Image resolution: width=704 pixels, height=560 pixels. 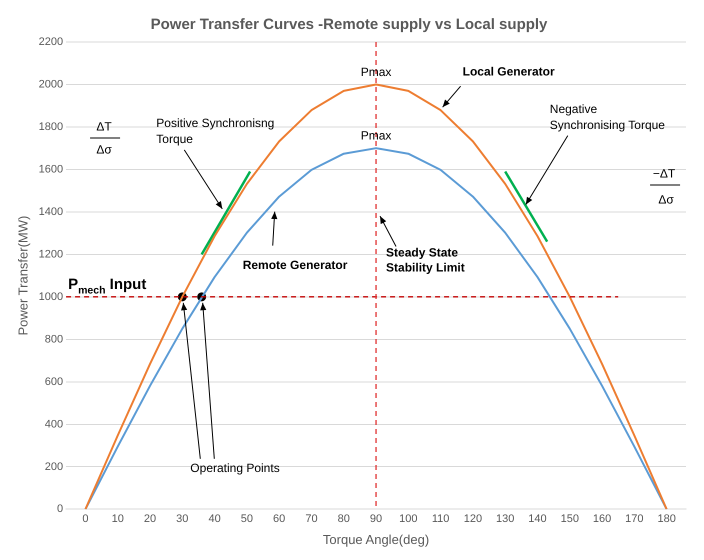 I want to click on x-tick-label: 160, so click(x=602, y=518).